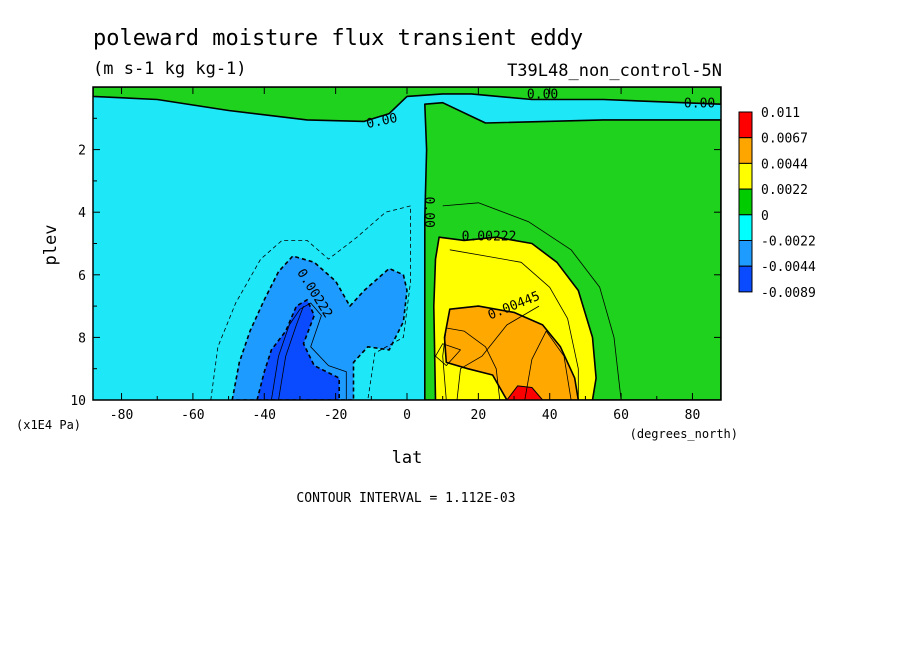 Image resolution: width=904 pixels, height=659 pixels. I want to click on colorbar-label: -0.0089, so click(788, 293).